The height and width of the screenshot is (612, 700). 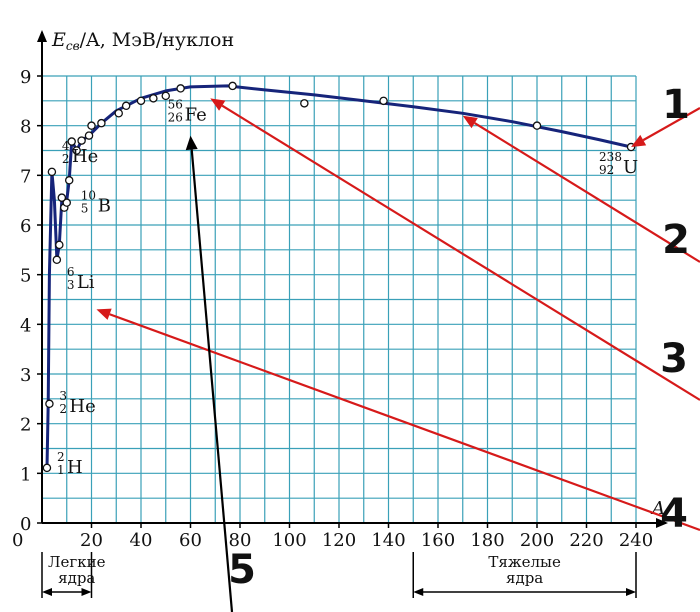 What do you see at coordinates (75, 467) in the screenshot?
I see `nuclide-symbol: H` at bounding box center [75, 467].